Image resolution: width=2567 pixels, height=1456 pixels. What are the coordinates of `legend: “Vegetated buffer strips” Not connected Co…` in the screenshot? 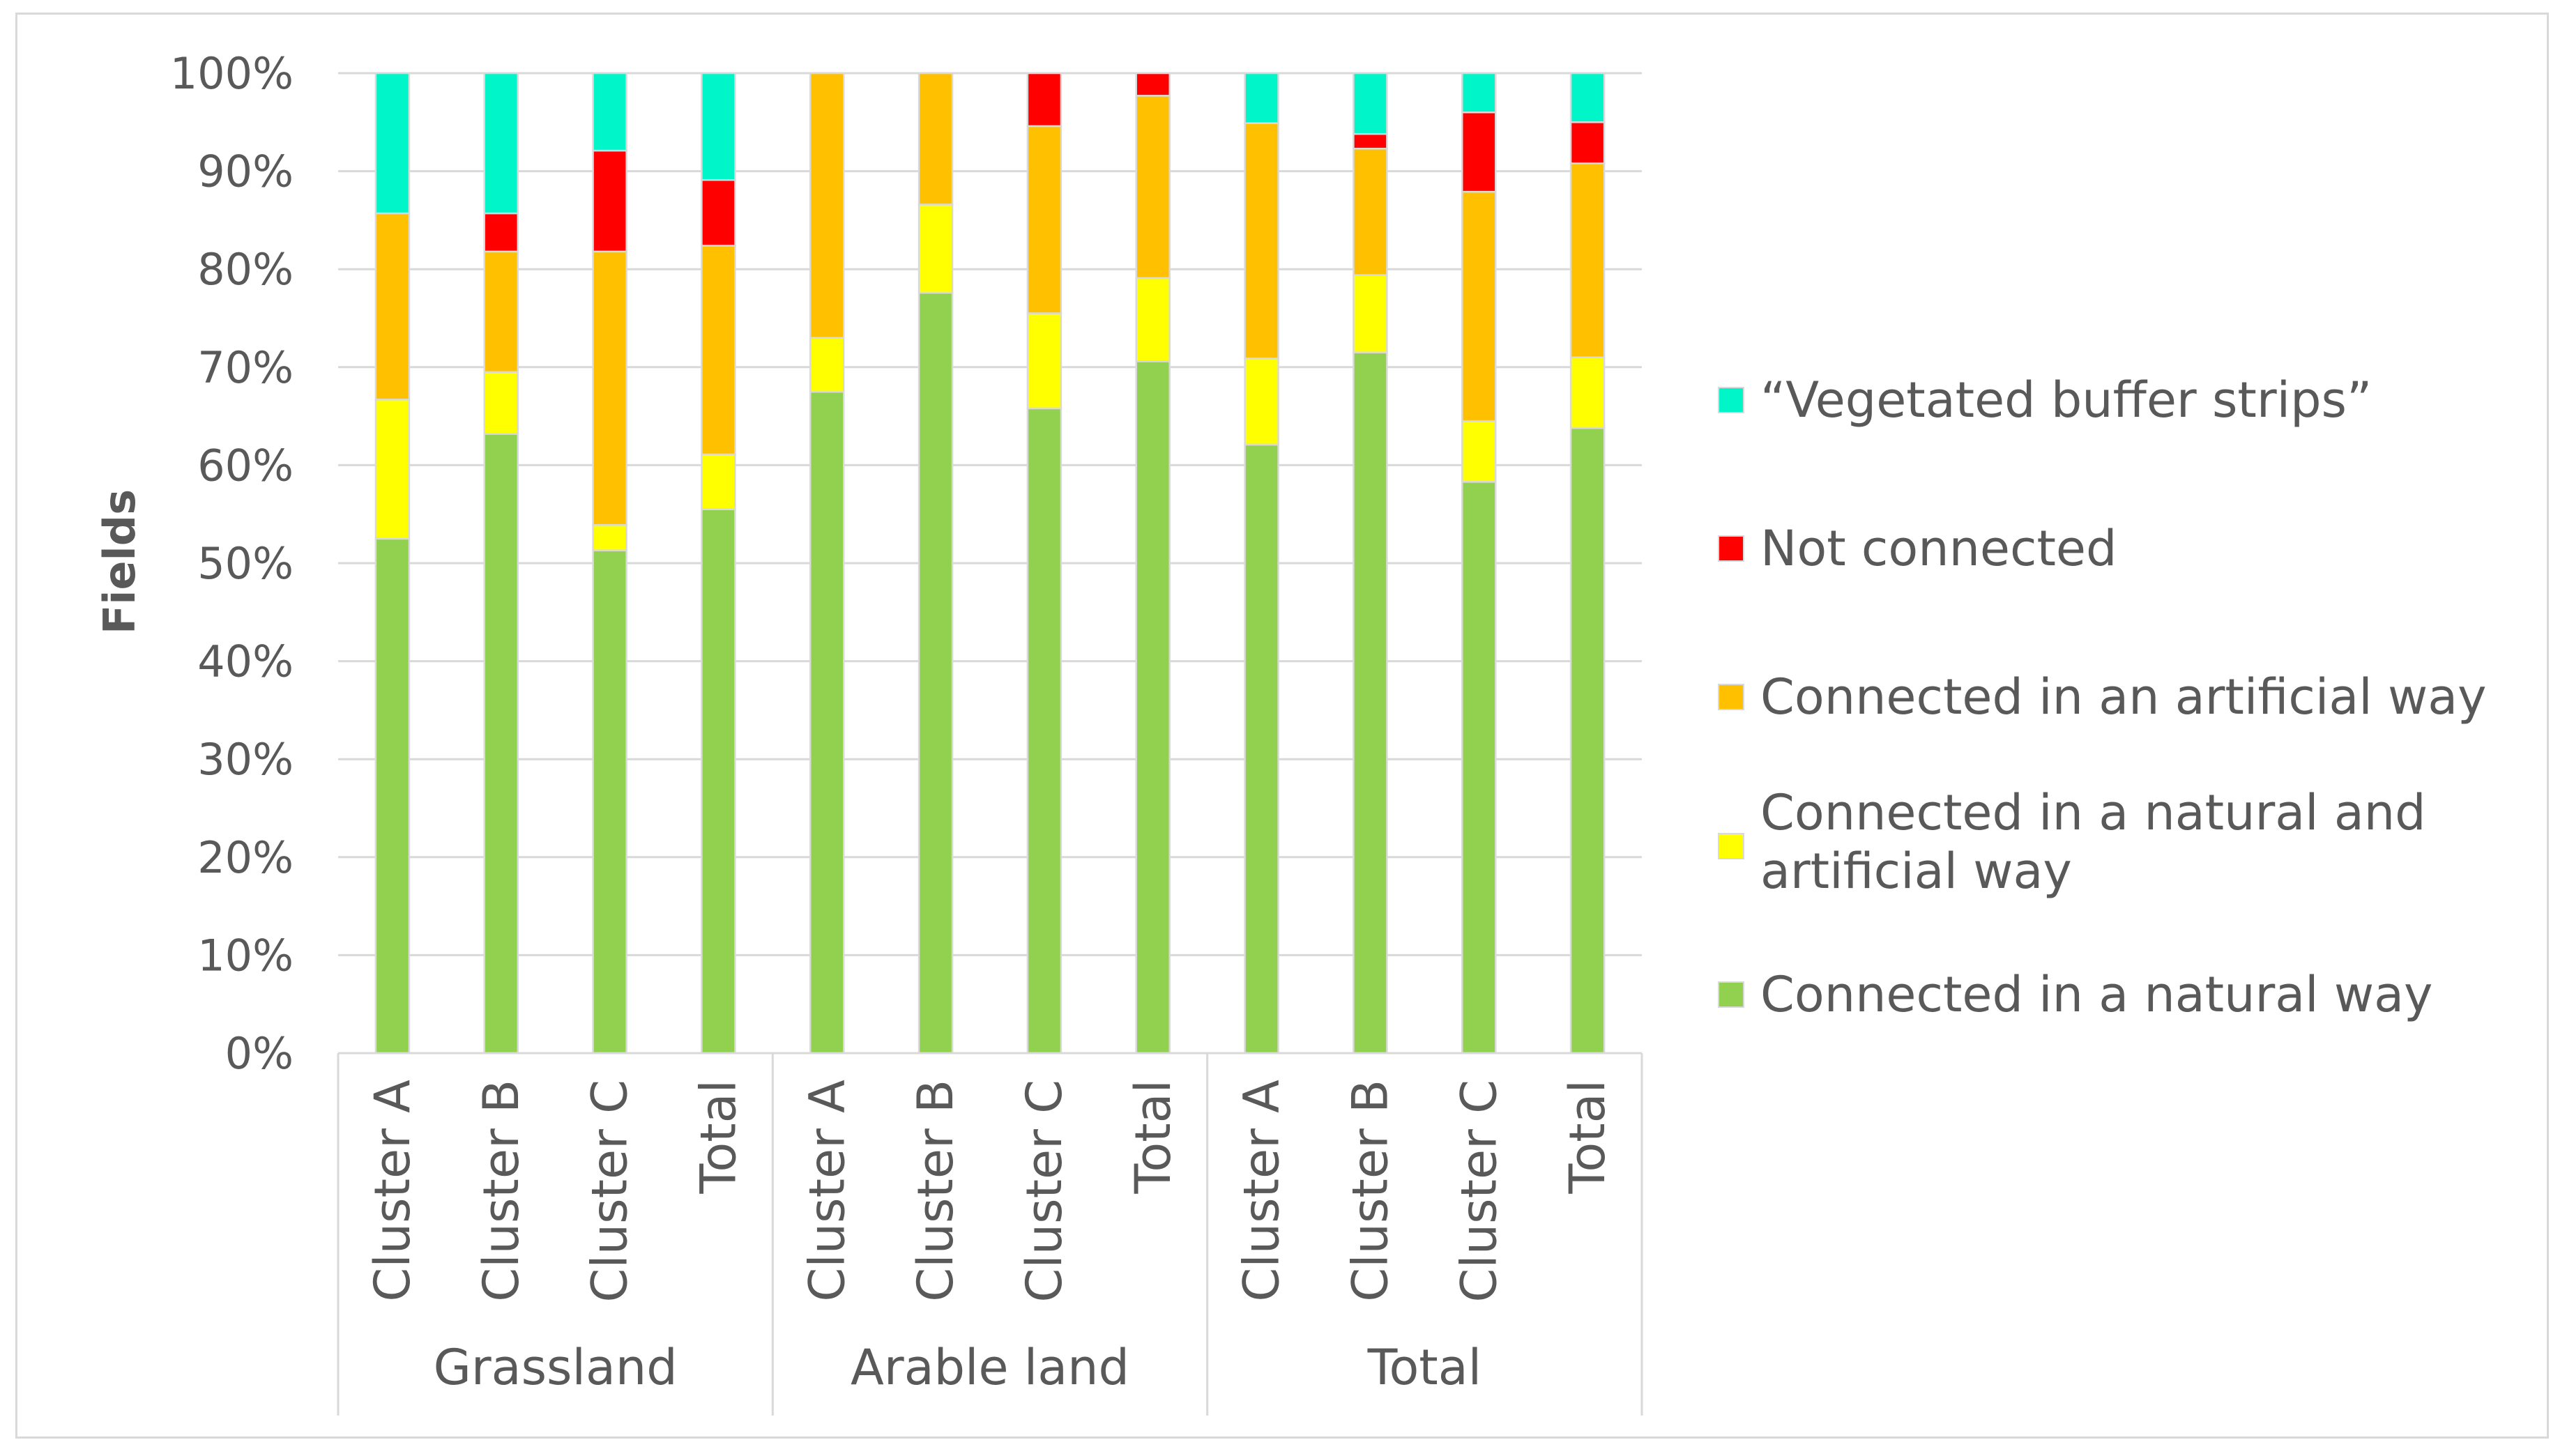 It's located at (2103, 697).